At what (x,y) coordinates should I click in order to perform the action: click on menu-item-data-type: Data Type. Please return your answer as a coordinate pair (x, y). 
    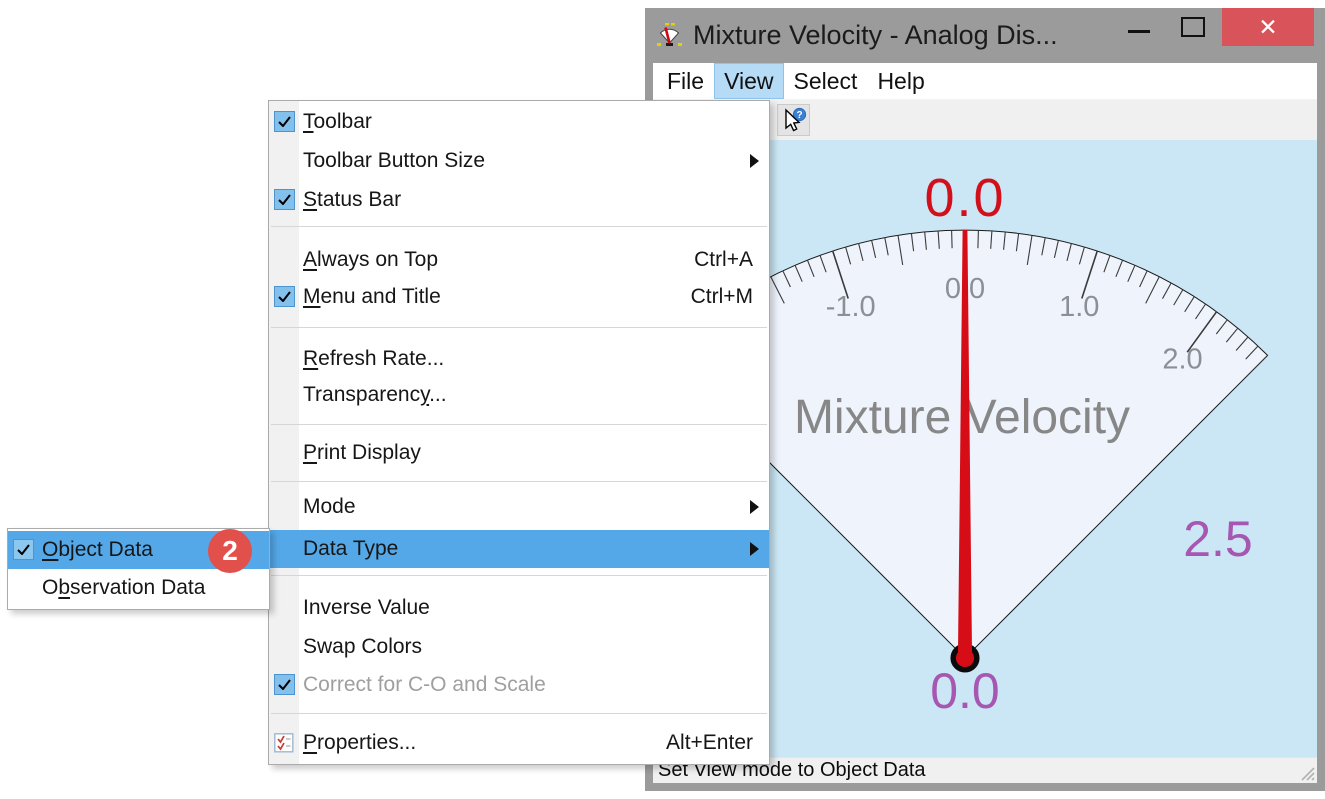
    Looking at the image, I should click on (519, 549).